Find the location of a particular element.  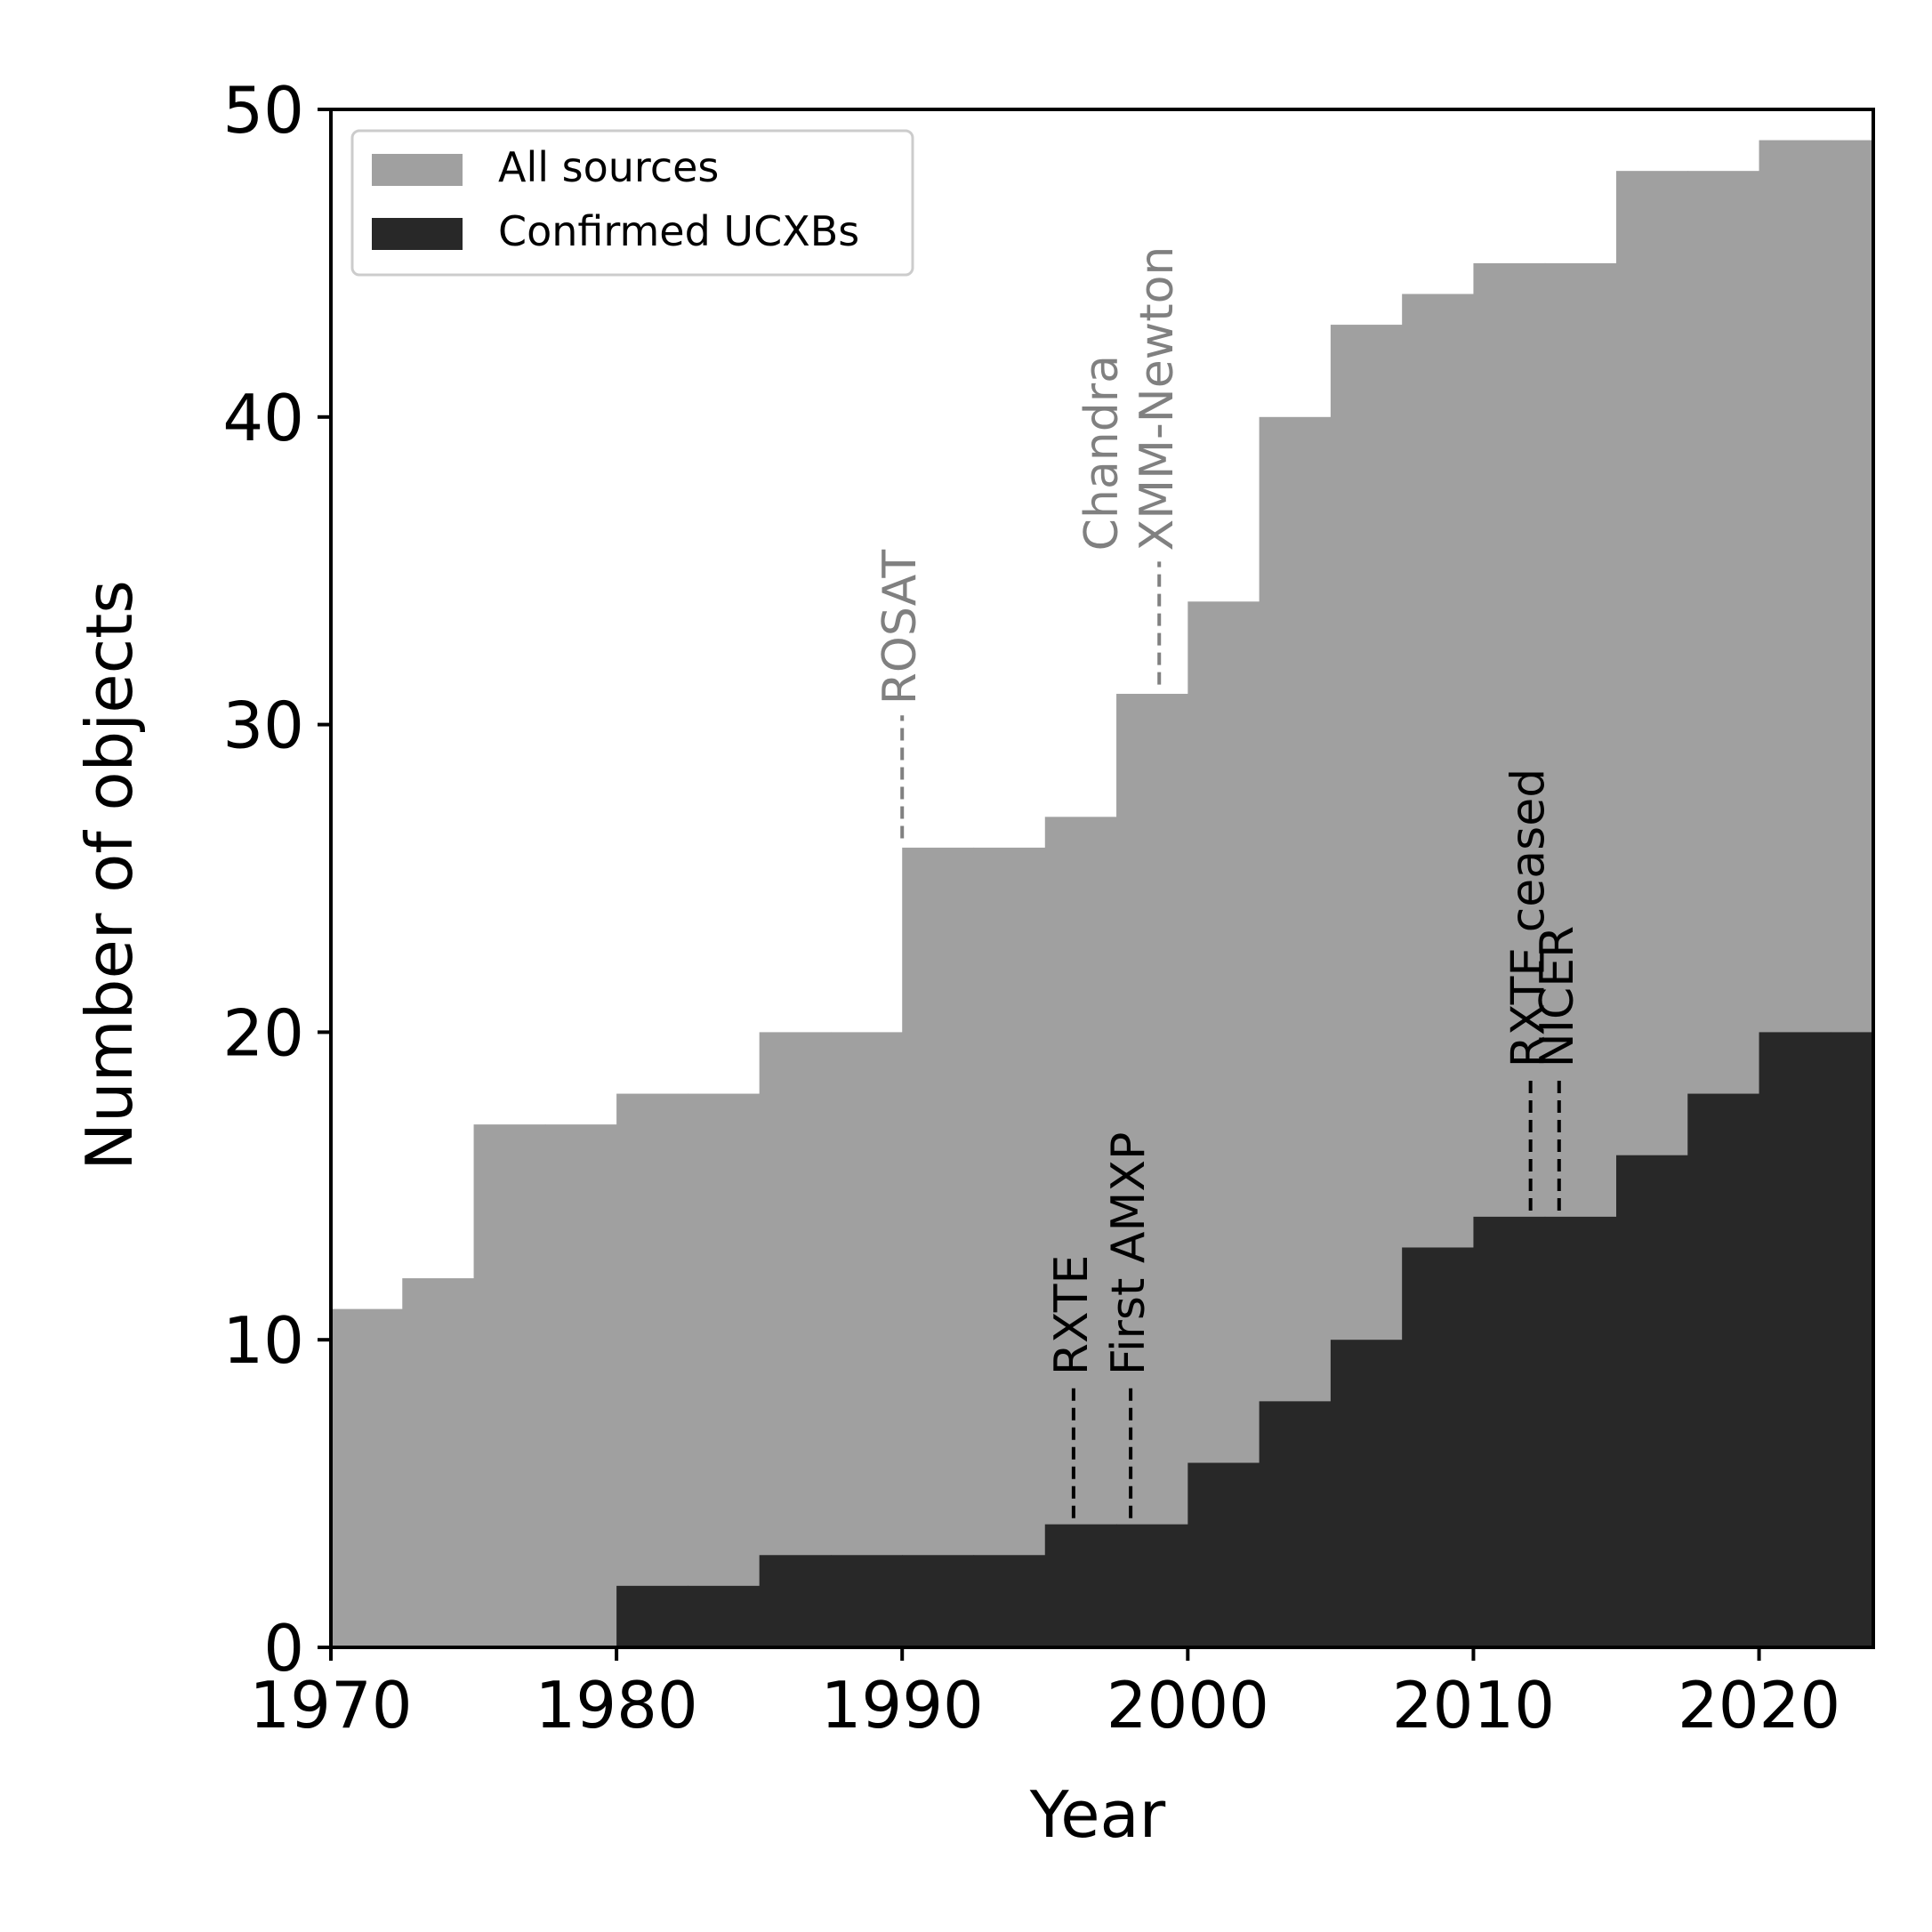

y-tick-label: 40 is located at coordinates (263, 418).